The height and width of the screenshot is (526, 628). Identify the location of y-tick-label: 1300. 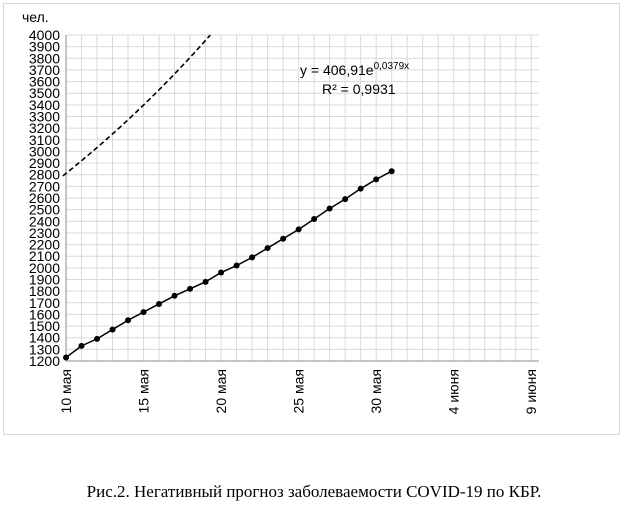
(44, 349).